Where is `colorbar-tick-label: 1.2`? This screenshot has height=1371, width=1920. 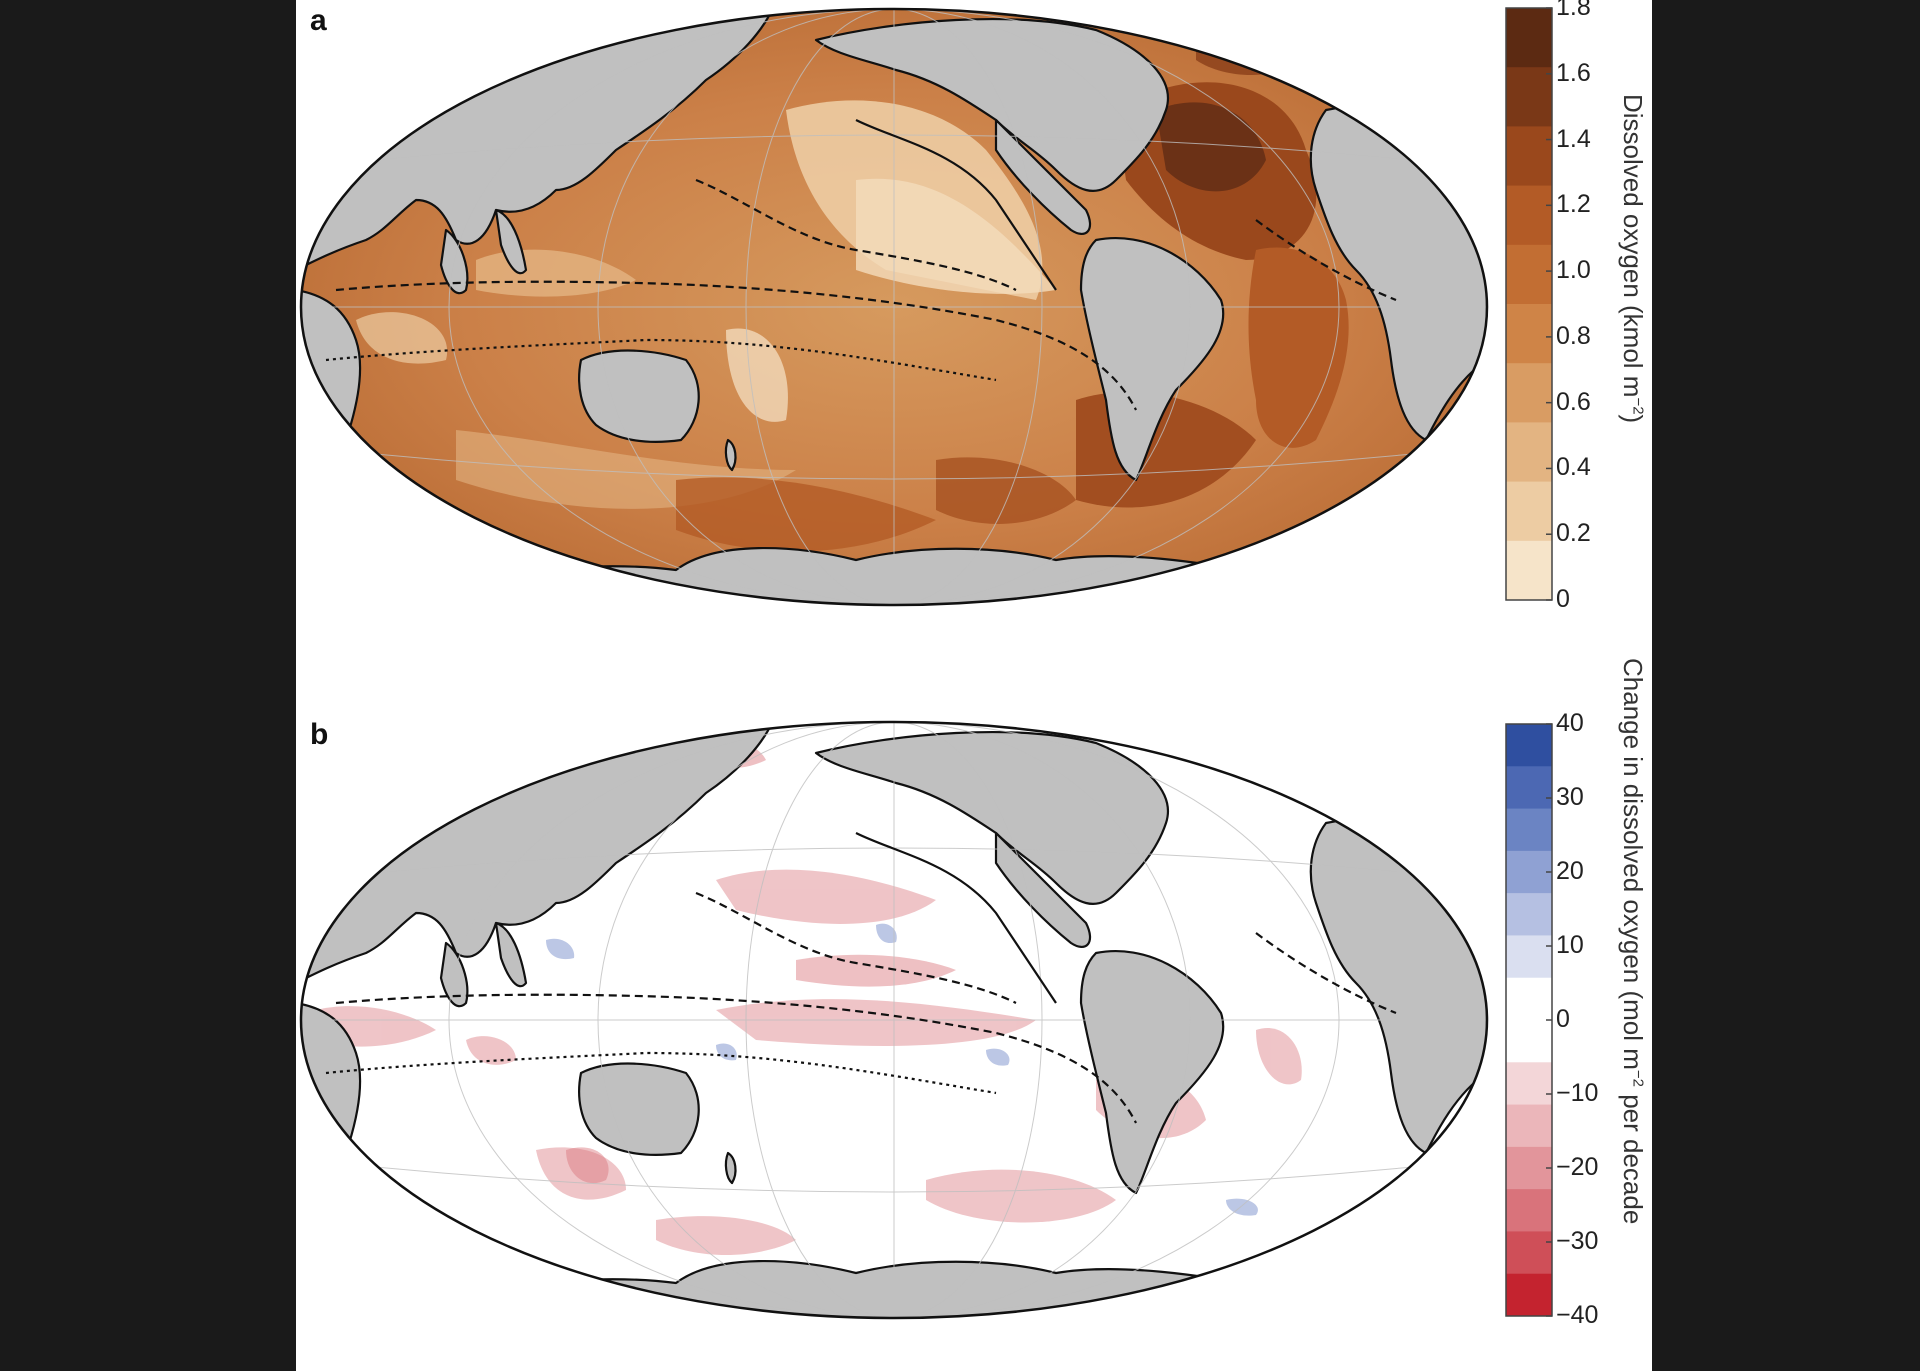
colorbar-tick-label: 1.2 is located at coordinates (1573, 204).